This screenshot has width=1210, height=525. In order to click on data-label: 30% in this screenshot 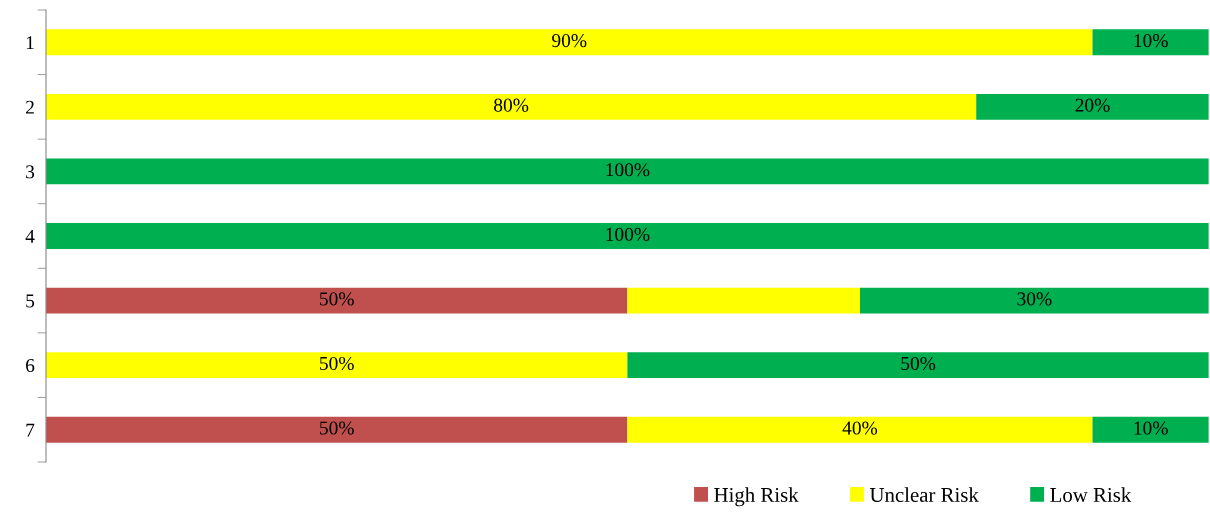, I will do `click(1034, 299)`.